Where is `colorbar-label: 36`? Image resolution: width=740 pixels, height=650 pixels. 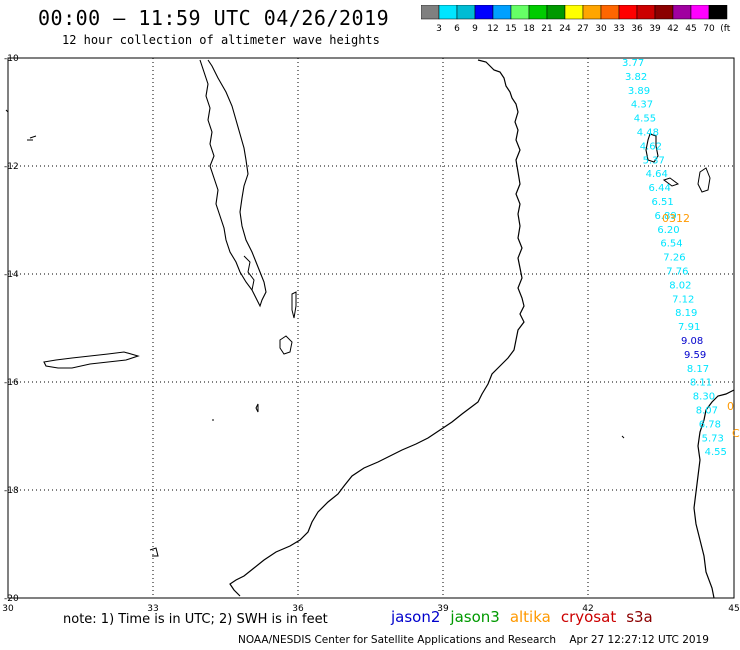 colorbar-label: 36 is located at coordinates (637, 29).